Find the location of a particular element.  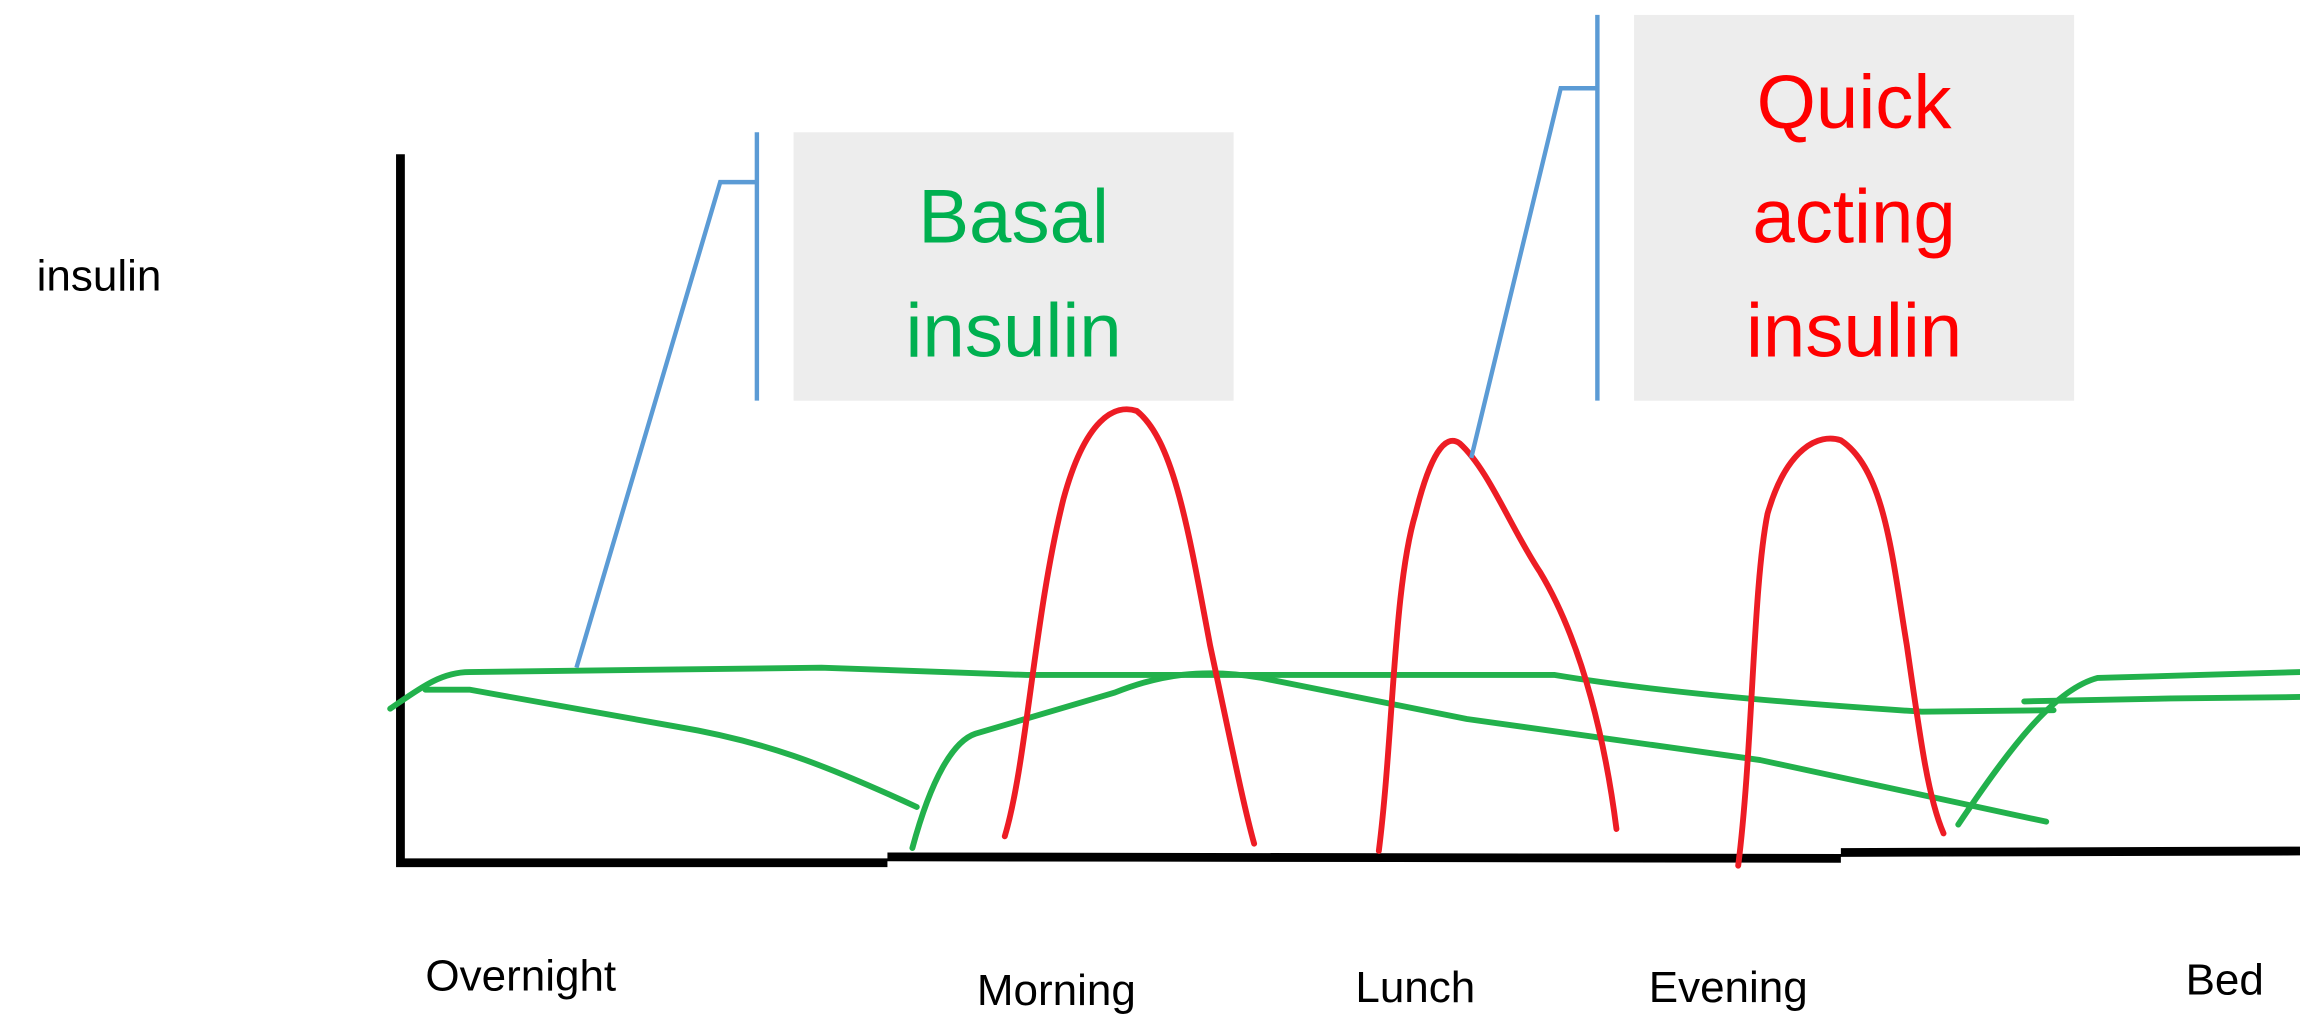

time-label: Overnight is located at coordinates (520, 975).